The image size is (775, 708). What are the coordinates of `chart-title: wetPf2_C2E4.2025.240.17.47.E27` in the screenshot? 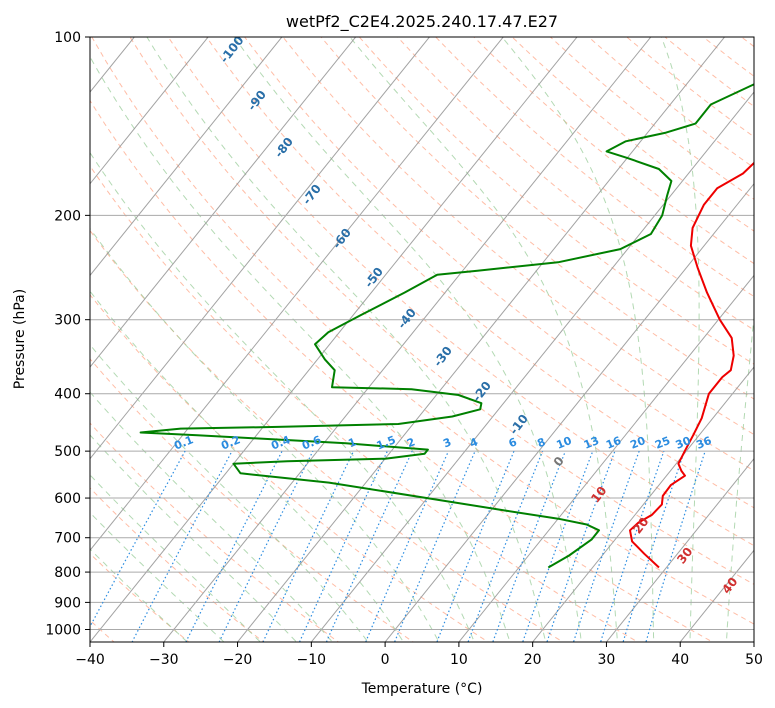 It's located at (422, 22).